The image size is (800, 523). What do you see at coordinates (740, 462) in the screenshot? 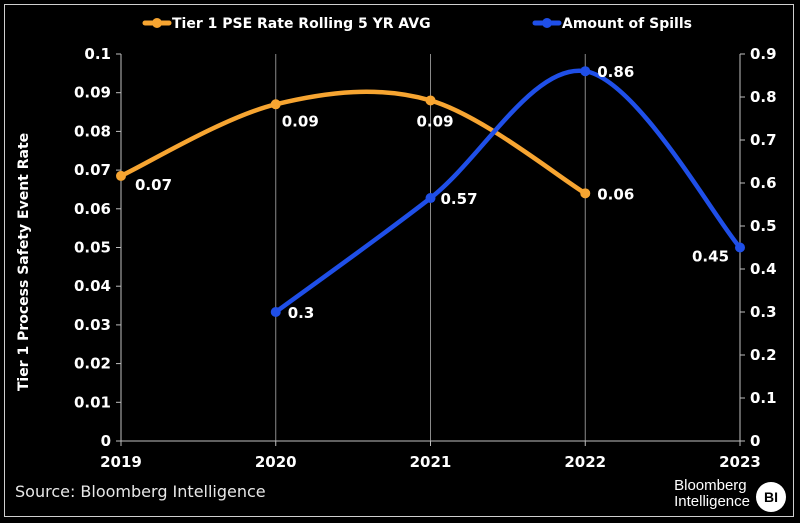
I see `x-tick-label: 2023` at bounding box center [740, 462].